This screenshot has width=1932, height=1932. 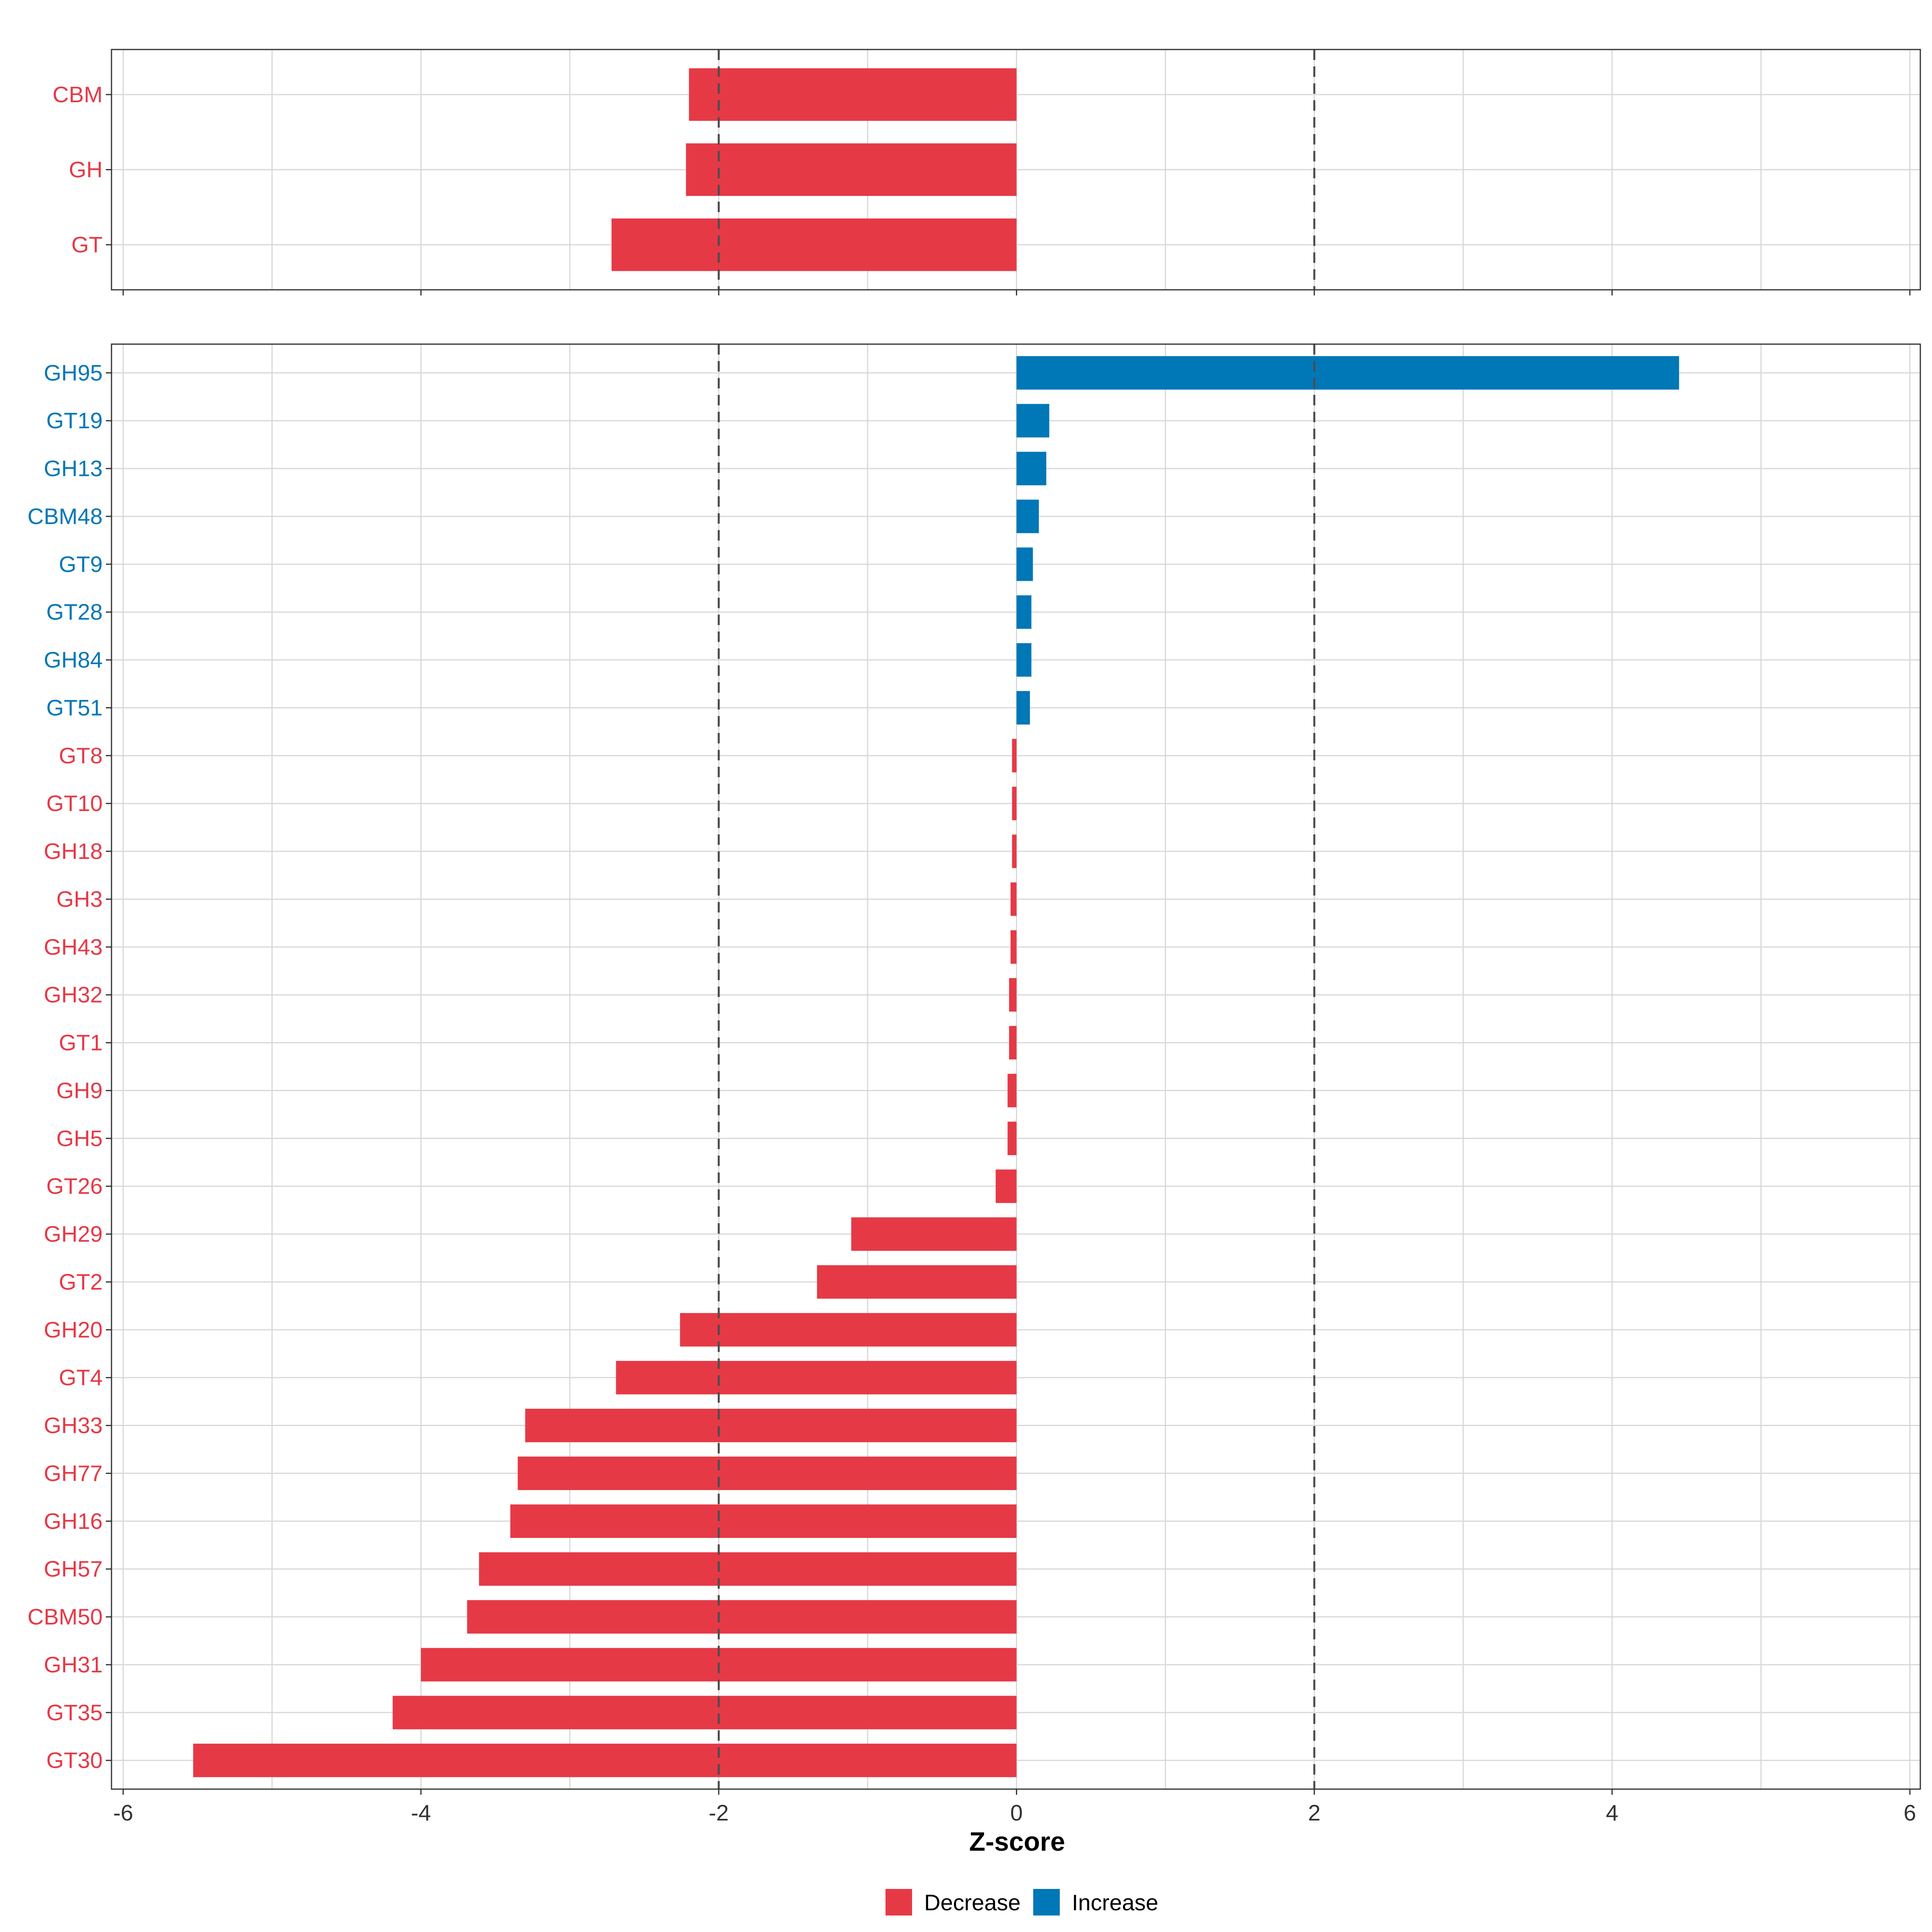 I want to click on category-label-gt28: GT28, so click(x=74, y=612).